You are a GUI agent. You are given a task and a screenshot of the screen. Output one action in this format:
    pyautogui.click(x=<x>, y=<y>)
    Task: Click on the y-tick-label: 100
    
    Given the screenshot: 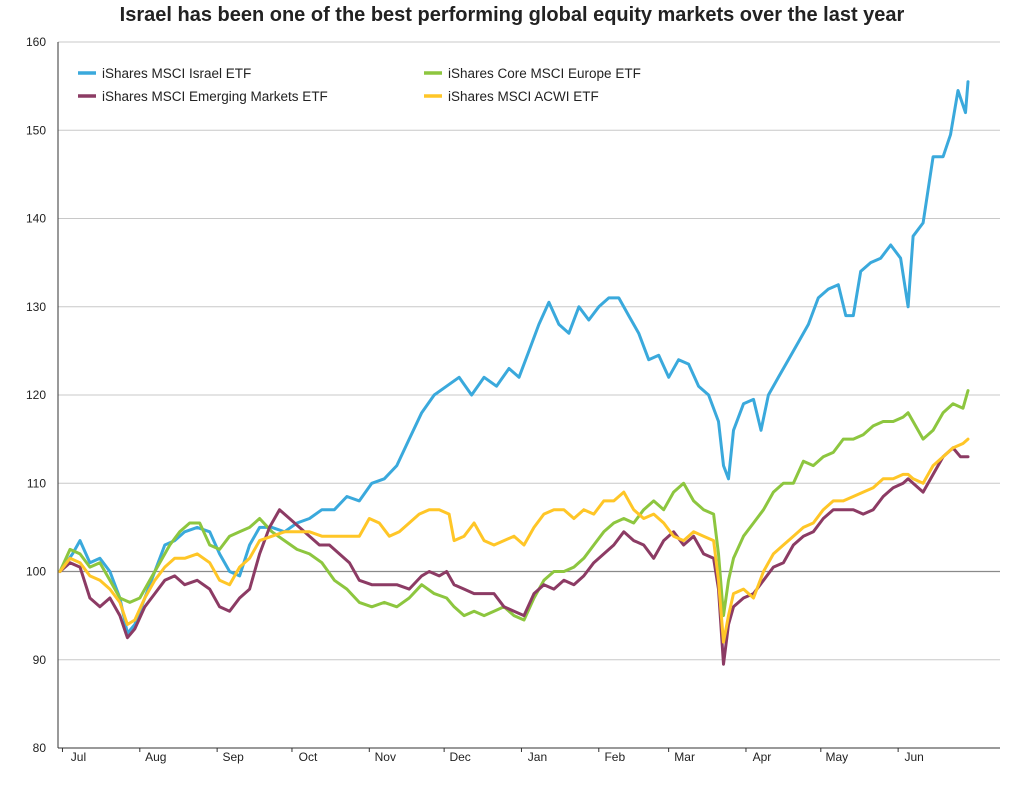 What is the action you would take?
    pyautogui.click(x=36, y=572)
    